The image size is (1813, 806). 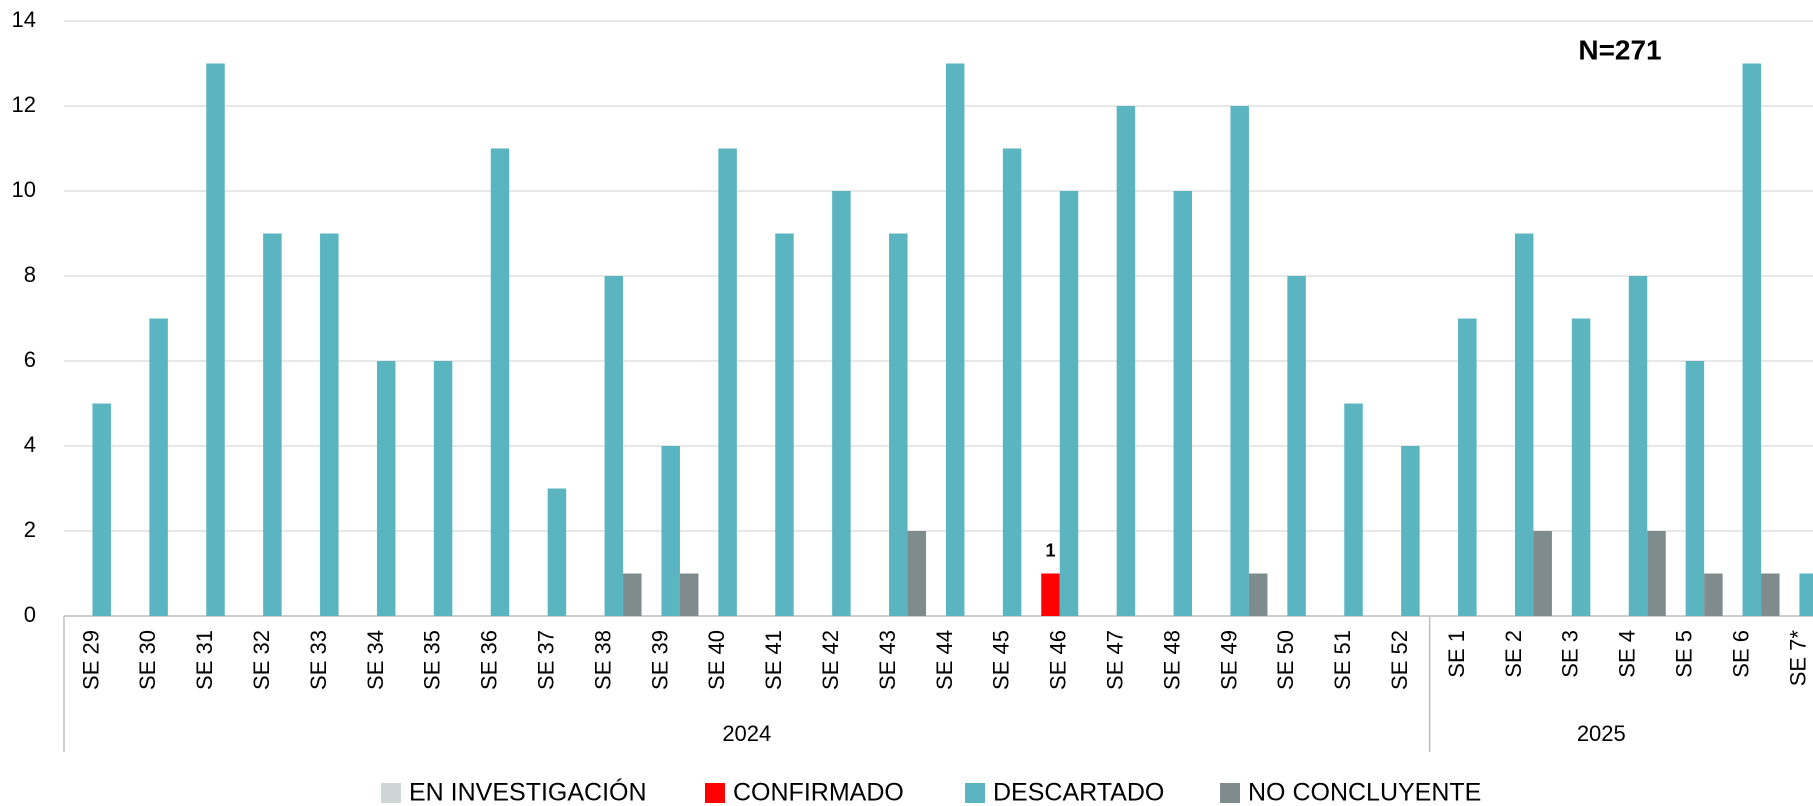 I want to click on x-tick-label: SE 38, so click(x=602, y=660).